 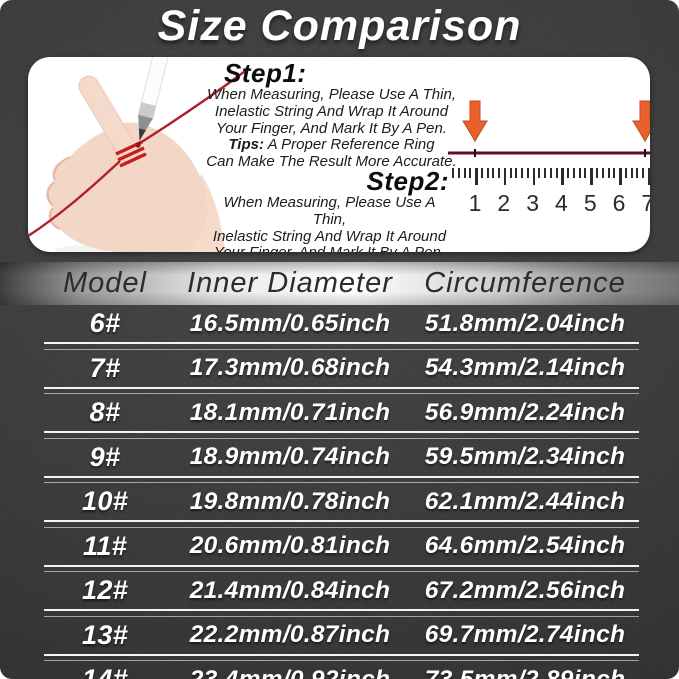 I want to click on model-cell: 14#, so click(x=105, y=671).